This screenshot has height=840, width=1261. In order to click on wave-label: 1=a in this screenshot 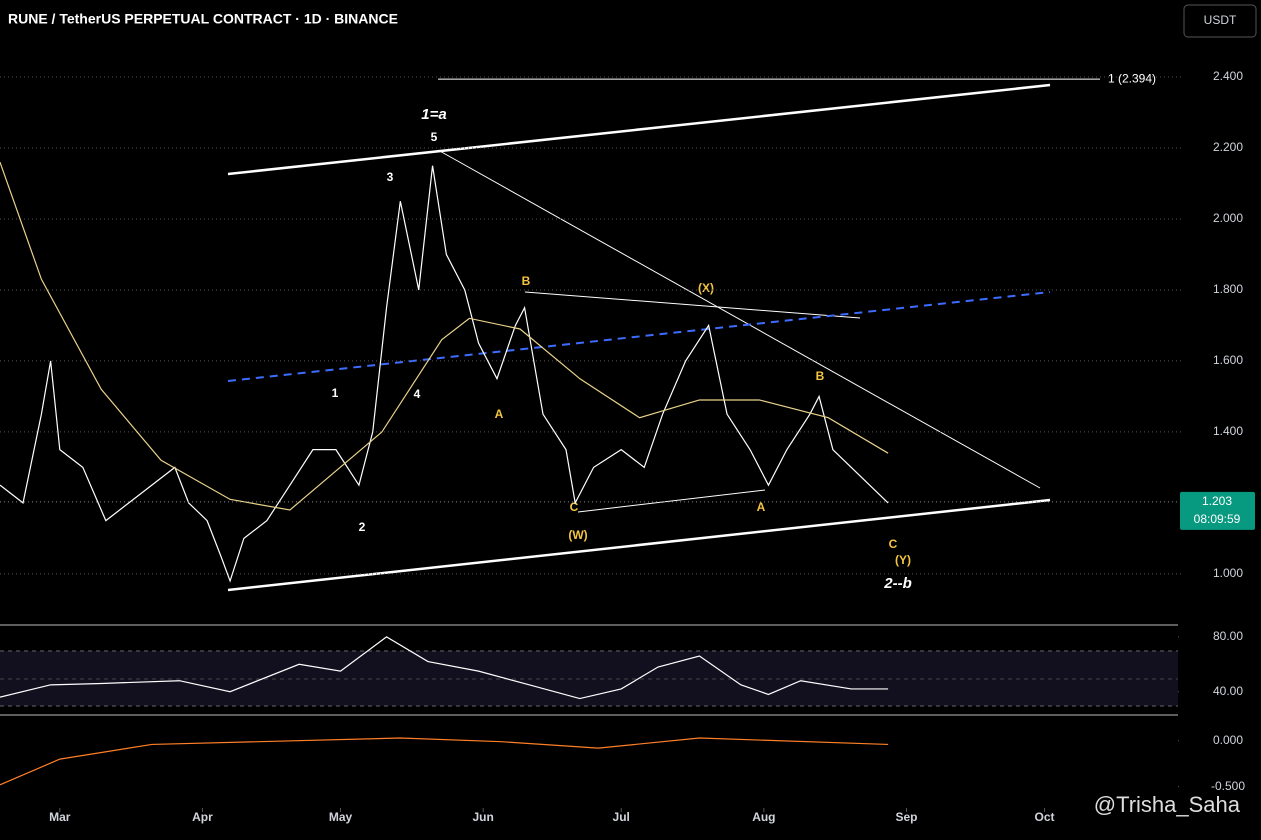, I will do `click(433, 114)`.